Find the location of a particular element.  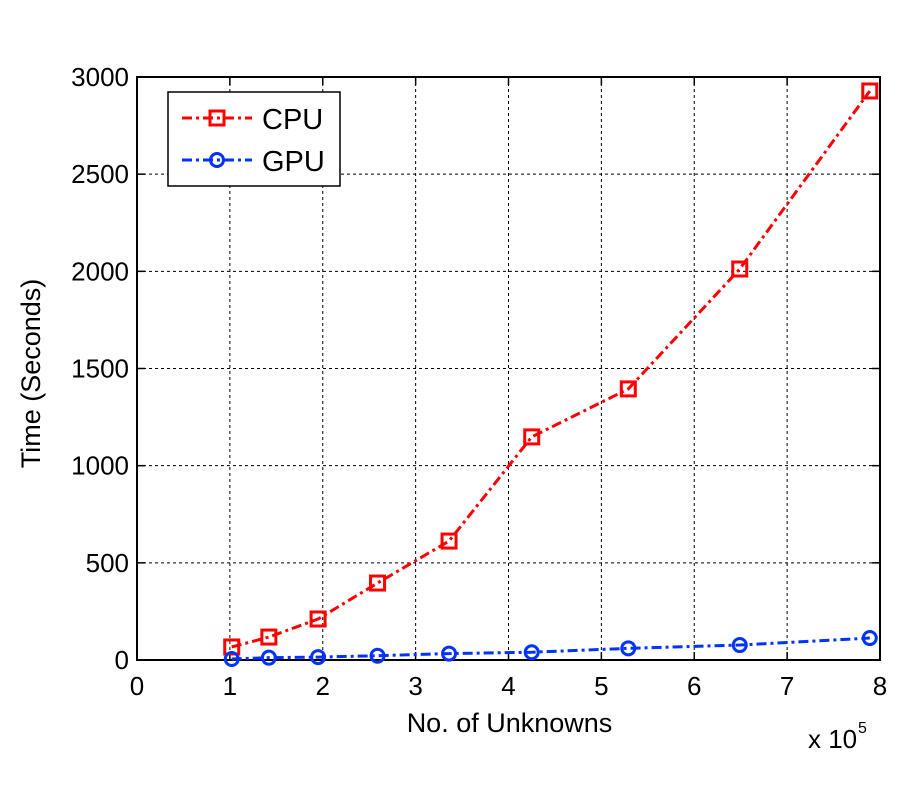

legend-label-gpu: GPU is located at coordinates (293, 162).